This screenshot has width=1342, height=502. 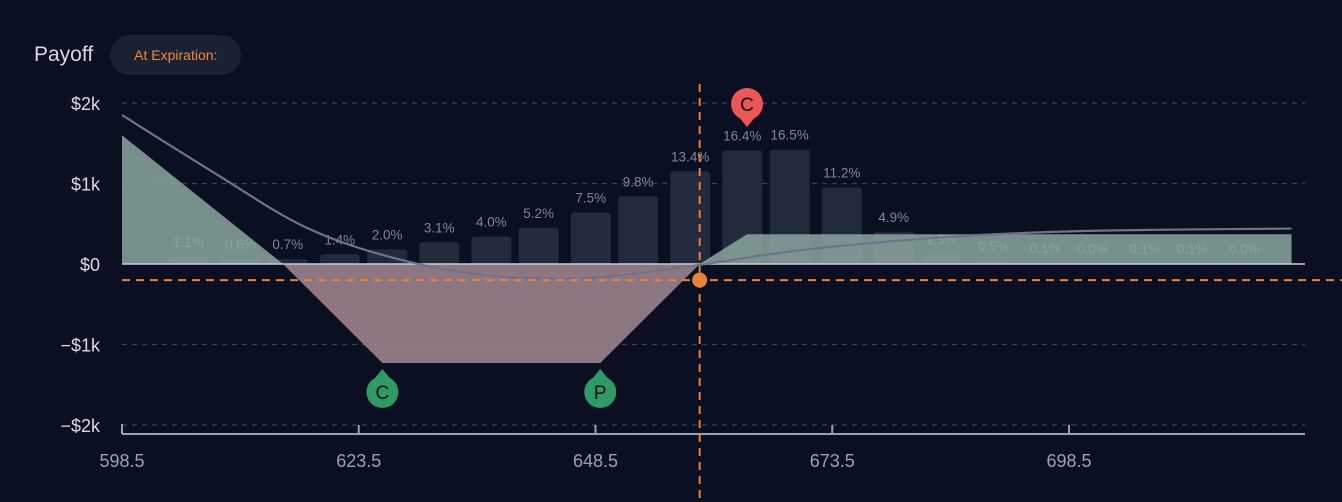 I want to click on y-tick-label: −$2k, so click(x=80, y=426).